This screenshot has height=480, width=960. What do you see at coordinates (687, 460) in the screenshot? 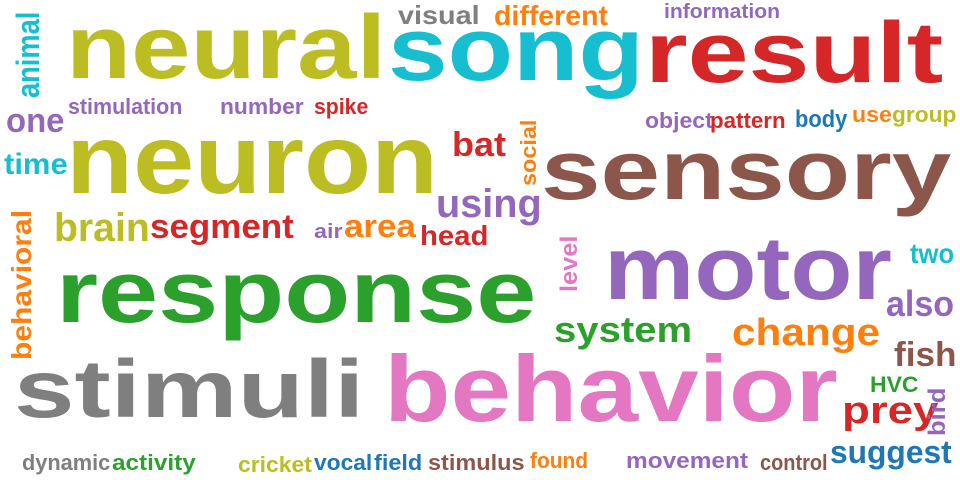
I see `word-movement: movement` at bounding box center [687, 460].